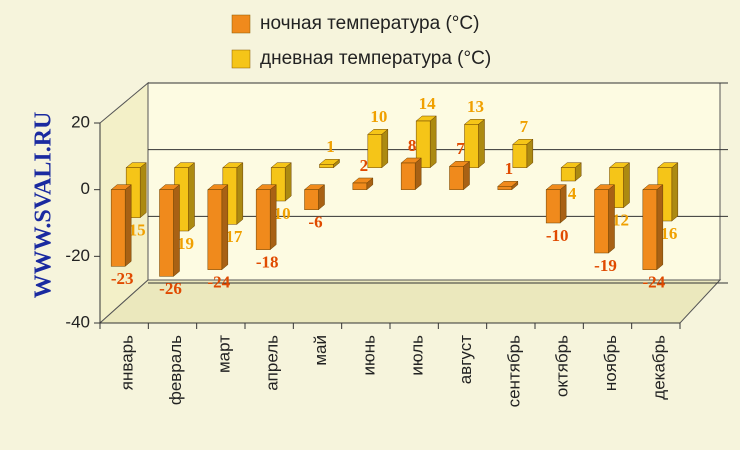 This screenshot has height=450, width=740. Describe the element at coordinates (85, 188) in the screenshot. I see `y-tick-label: 0` at that location.